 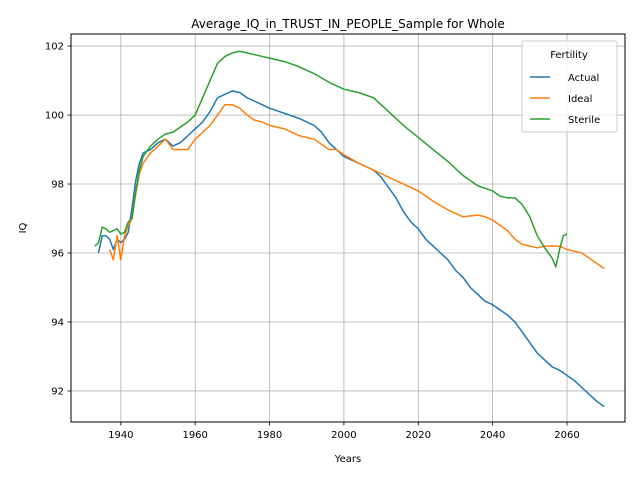 I want to click on x-tick-label: 1960, so click(x=194, y=435).